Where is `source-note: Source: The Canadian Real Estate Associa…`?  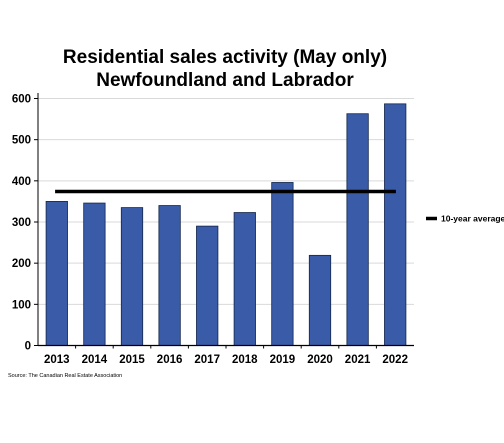
source-note: Source: The Canadian Real Estate Associa… is located at coordinates (65, 376).